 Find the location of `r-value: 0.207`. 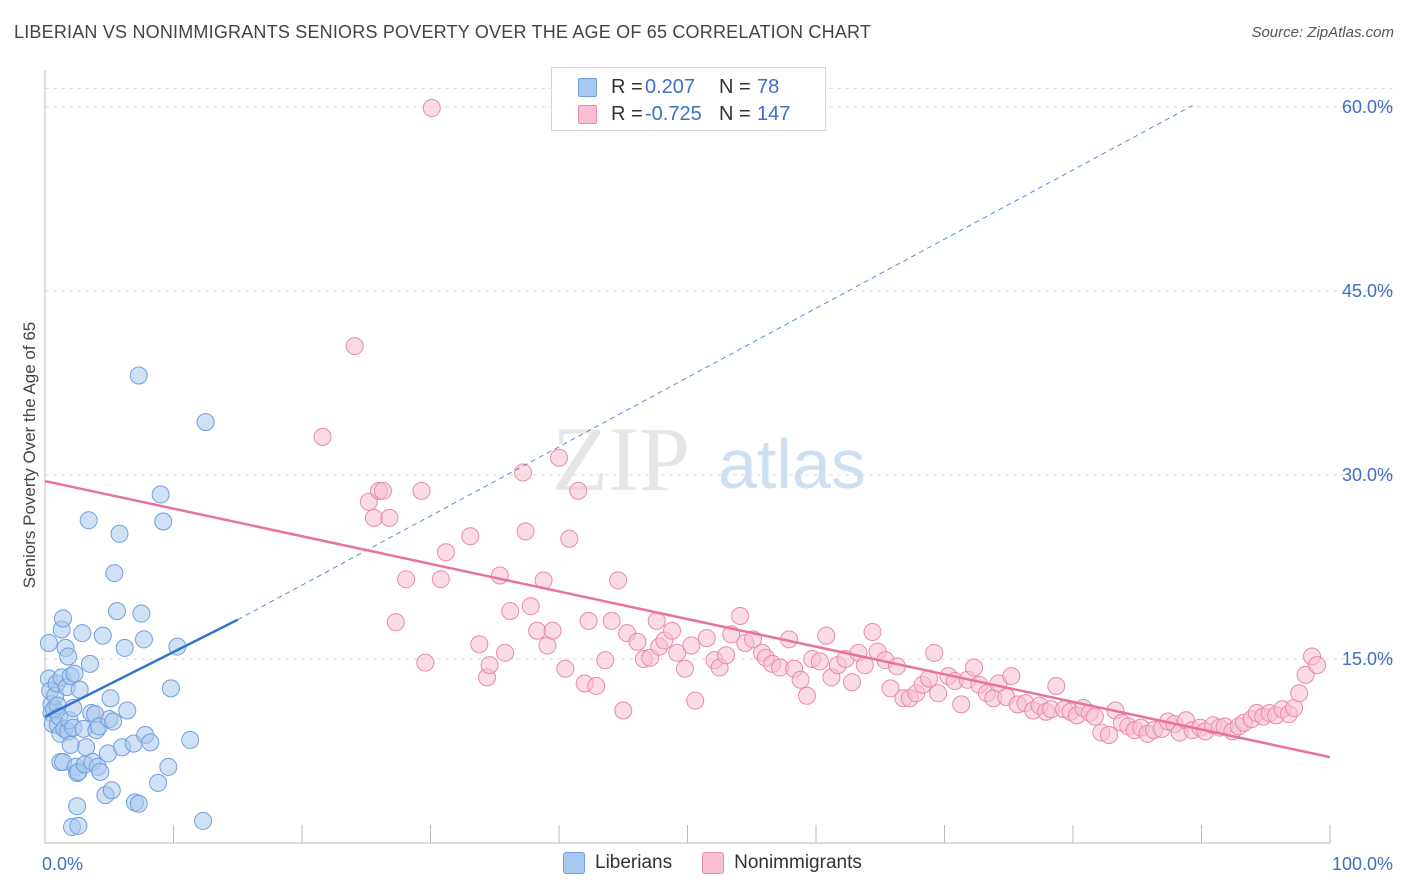

r-value: 0.207 is located at coordinates (670, 86).